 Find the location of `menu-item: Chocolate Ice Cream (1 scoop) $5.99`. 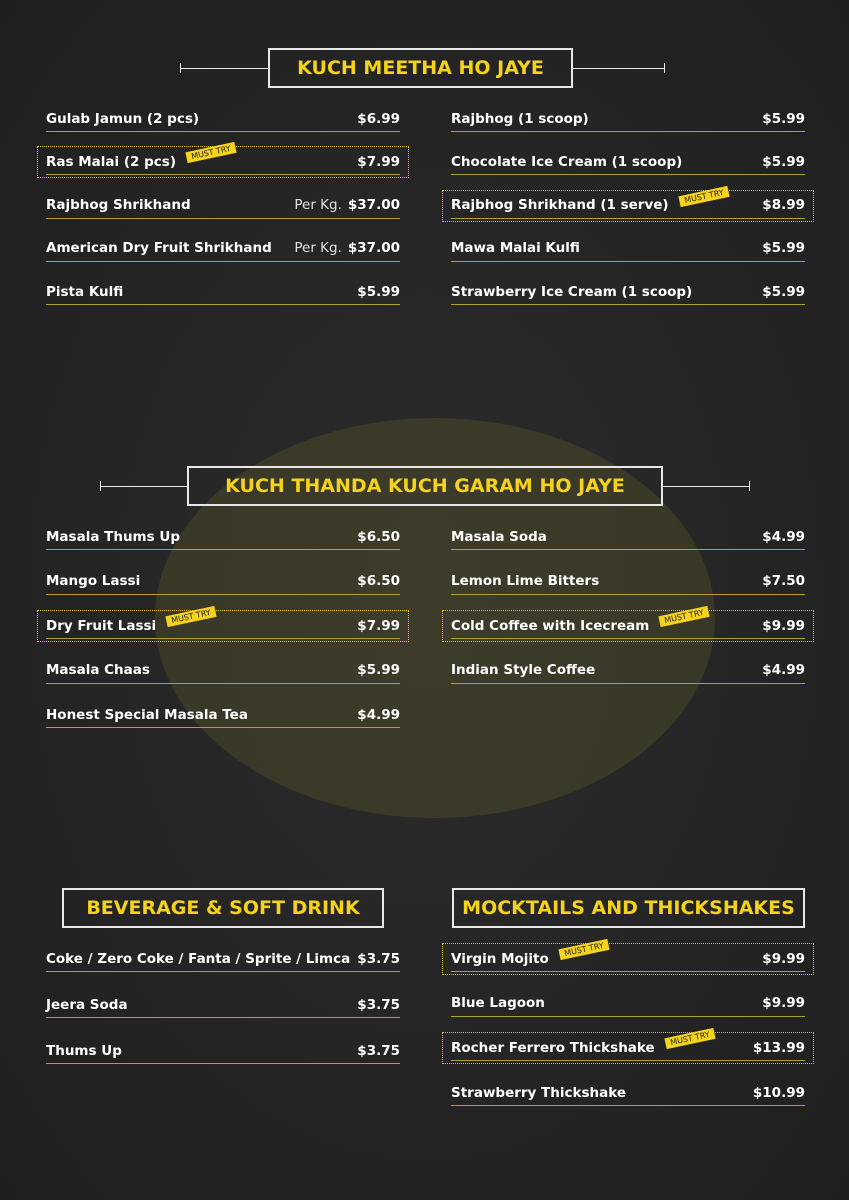

menu-item: Chocolate Ice Cream (1 scoop) $5.99 is located at coordinates (628, 162).